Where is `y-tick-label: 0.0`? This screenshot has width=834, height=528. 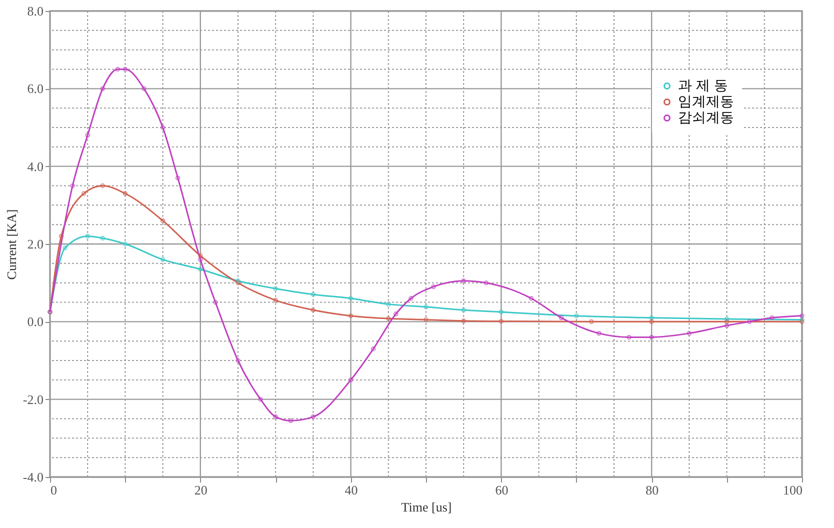 y-tick-label: 0.0 is located at coordinates (35, 322).